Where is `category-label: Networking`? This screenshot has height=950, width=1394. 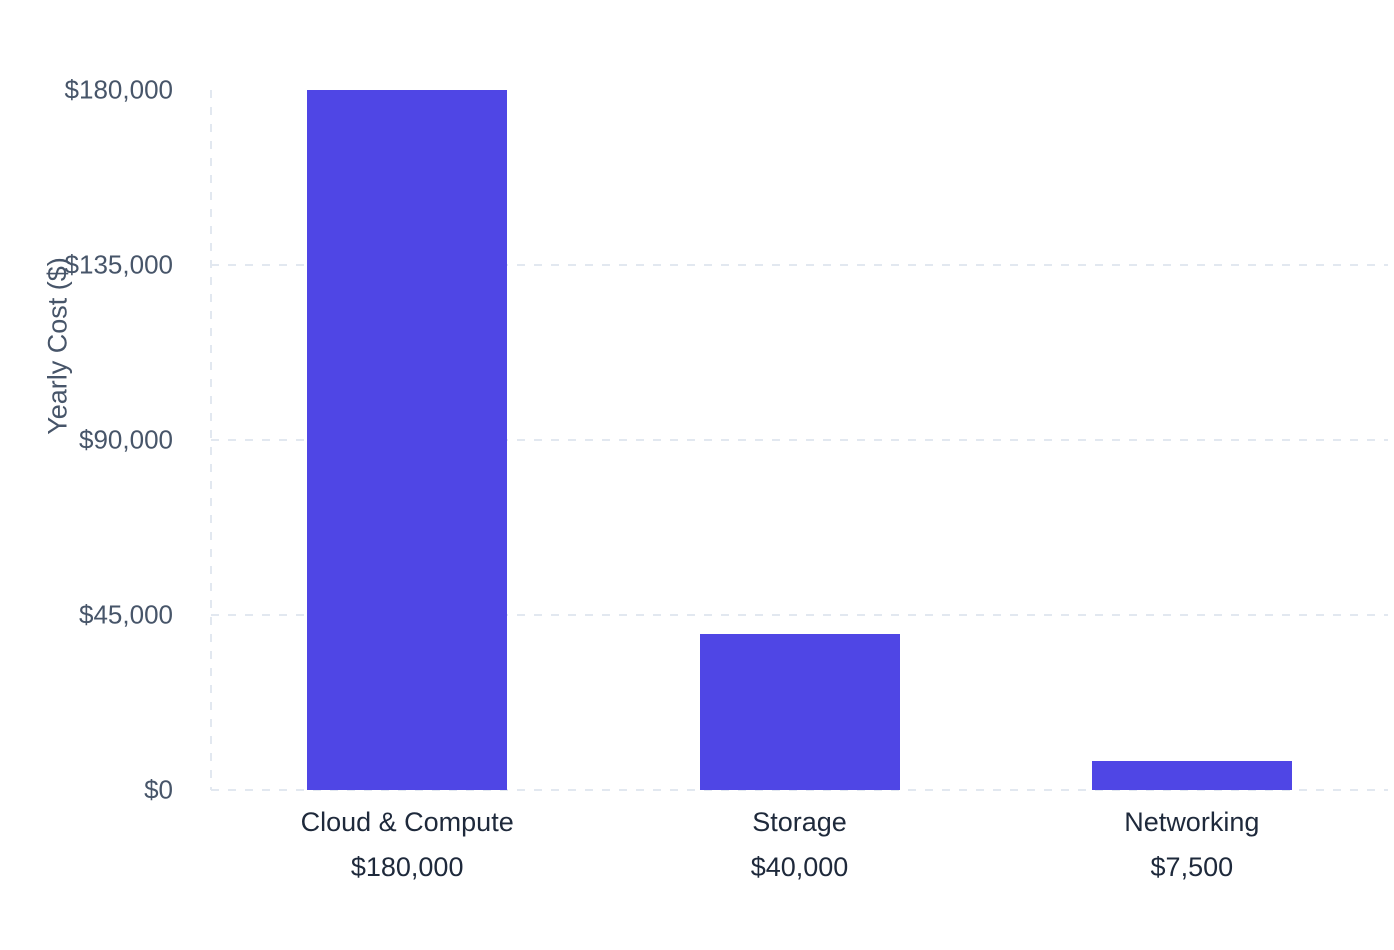
category-label: Networking is located at coordinates (1192, 822).